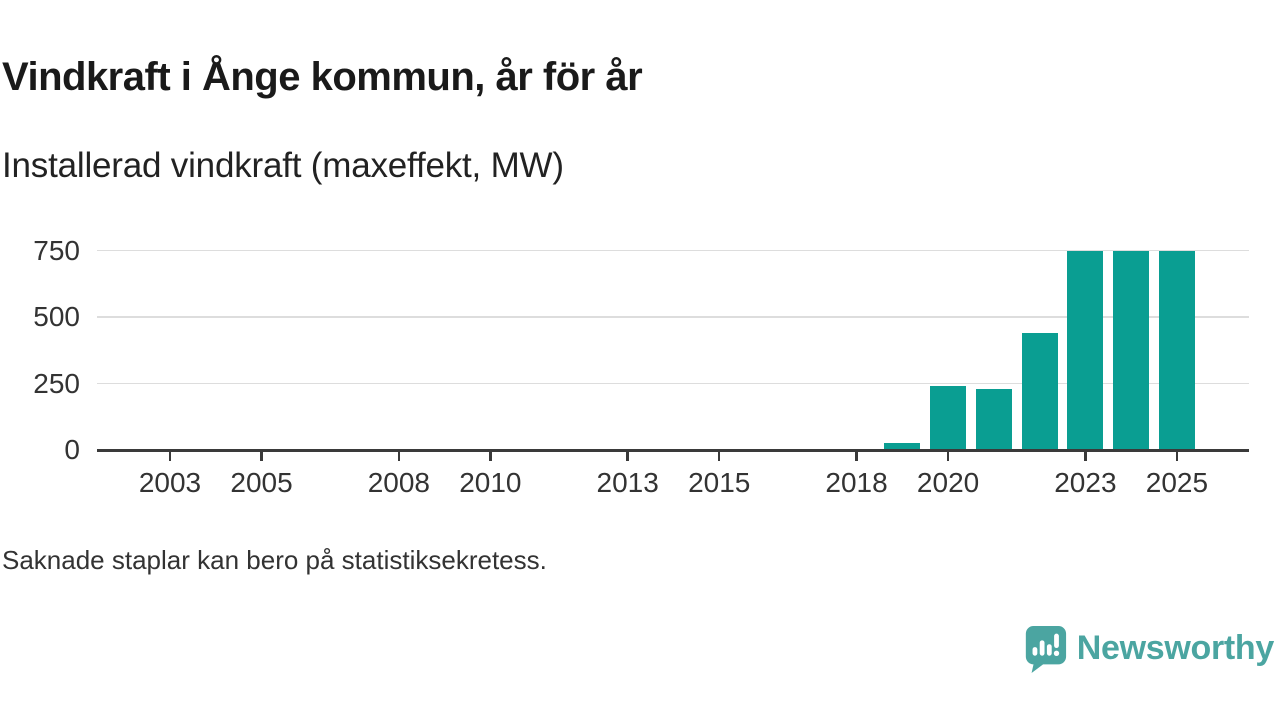 The width and height of the screenshot is (1280, 720). Describe the element at coordinates (261, 456) in the screenshot. I see `x-axis-tick-2005` at that location.